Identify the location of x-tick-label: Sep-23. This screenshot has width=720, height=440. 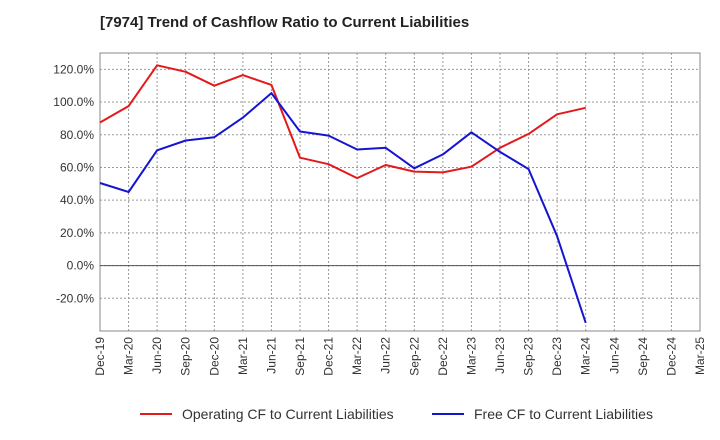
(529, 356).